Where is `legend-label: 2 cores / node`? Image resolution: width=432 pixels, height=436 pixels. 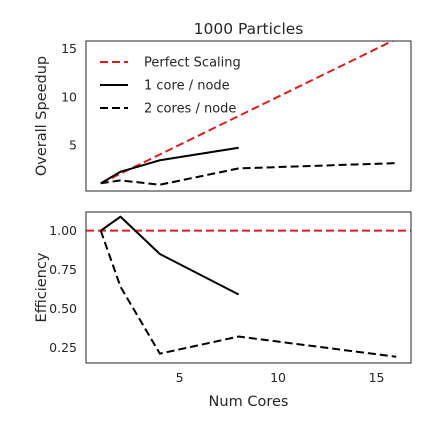
legend-label: 2 cores / node is located at coordinates (190, 109).